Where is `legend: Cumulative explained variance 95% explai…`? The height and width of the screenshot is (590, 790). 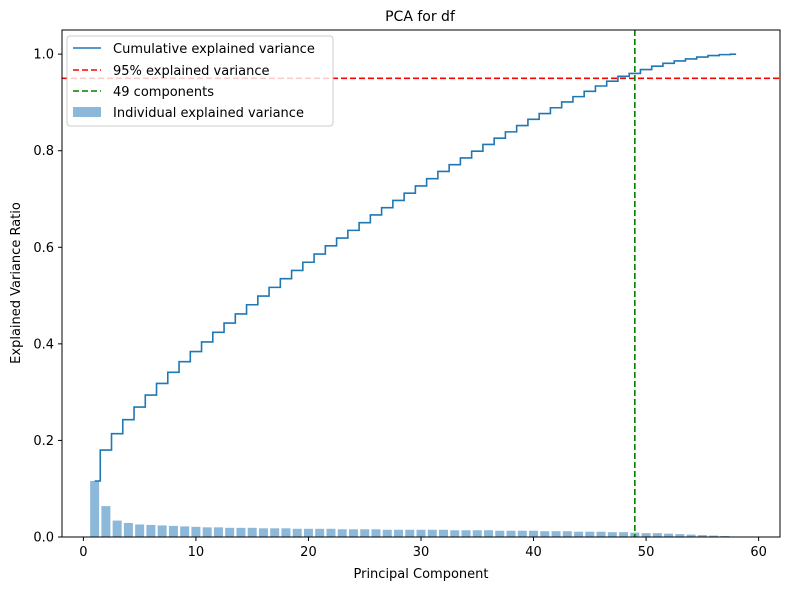
legend: Cumulative explained variance 95% explai… is located at coordinates (200, 81).